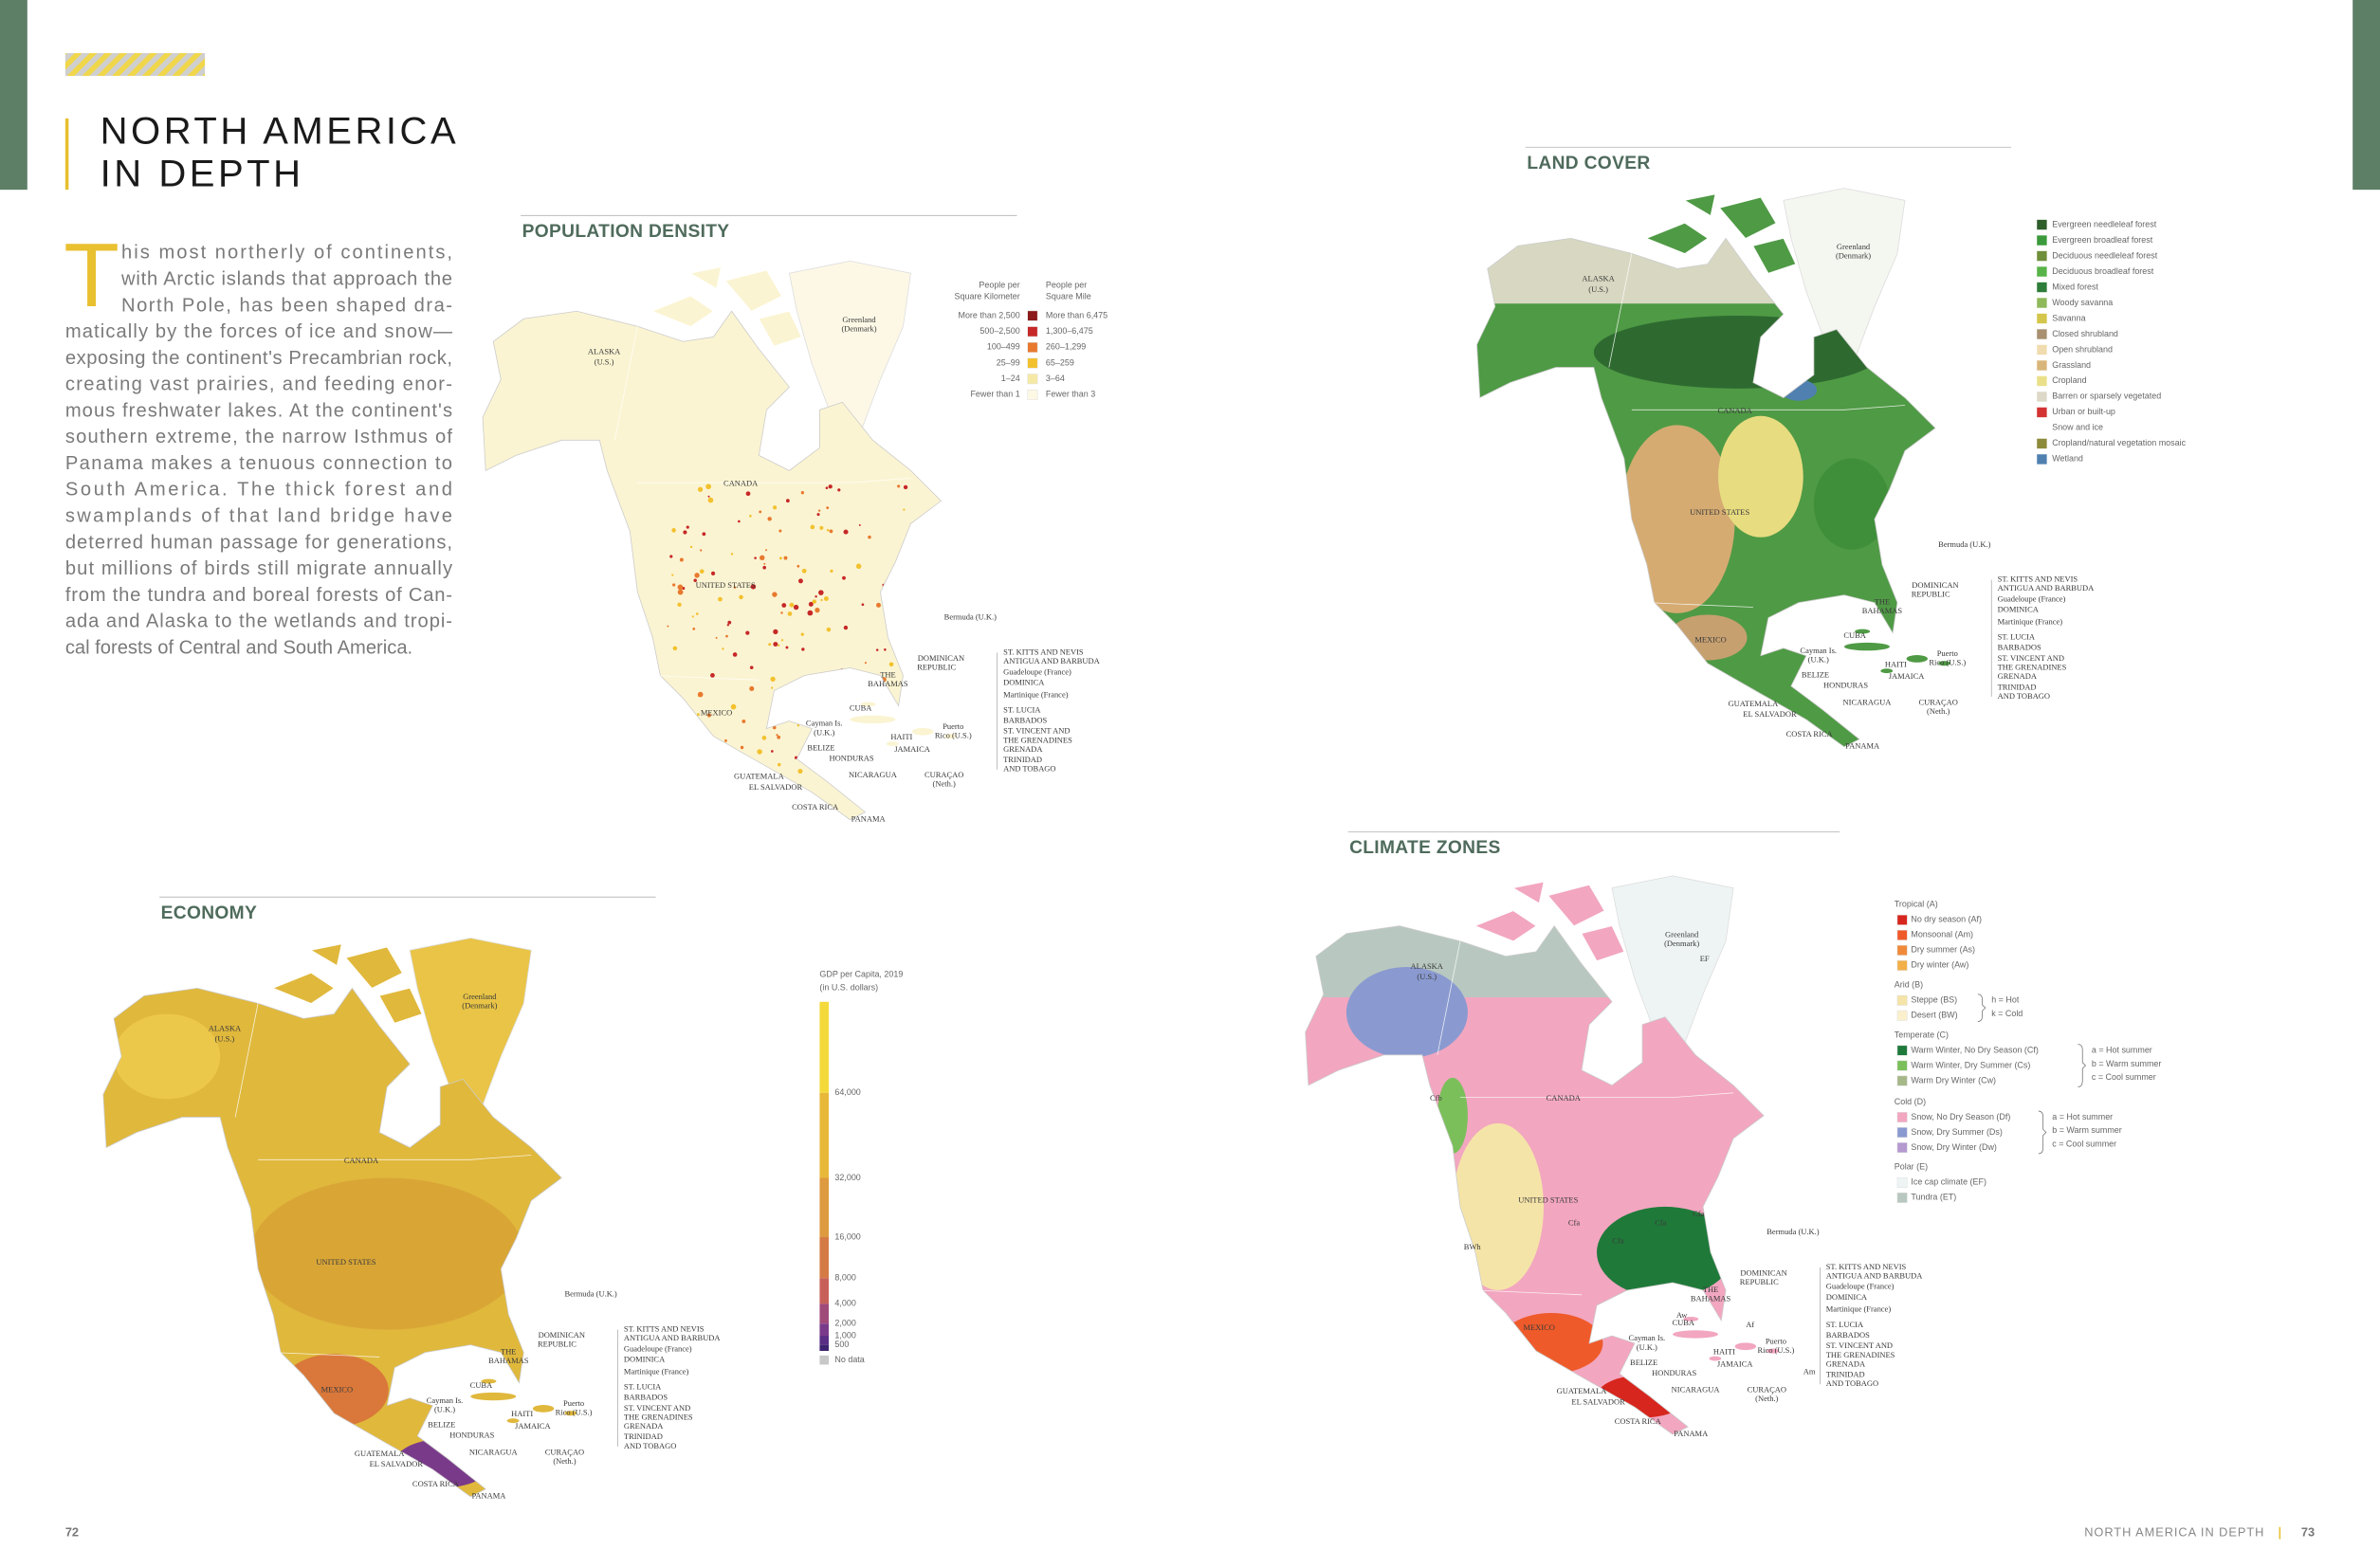 This screenshot has height=1568, width=2380. What do you see at coordinates (397, 1463) in the screenshot?
I see `place-label: EL SALVADOR` at bounding box center [397, 1463].